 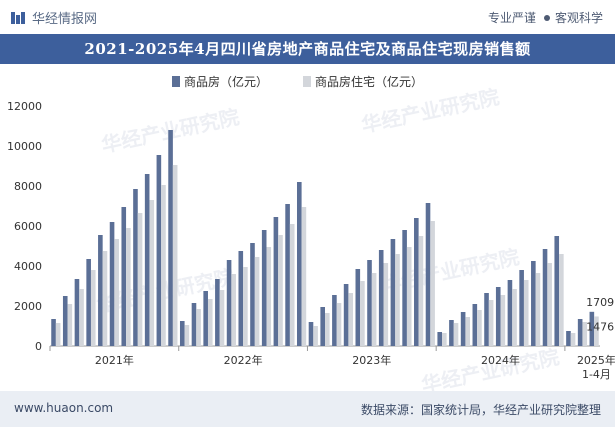 I want to click on top-bar: 华经情报网 专业严谨 客观科学, so click(x=307, y=17).